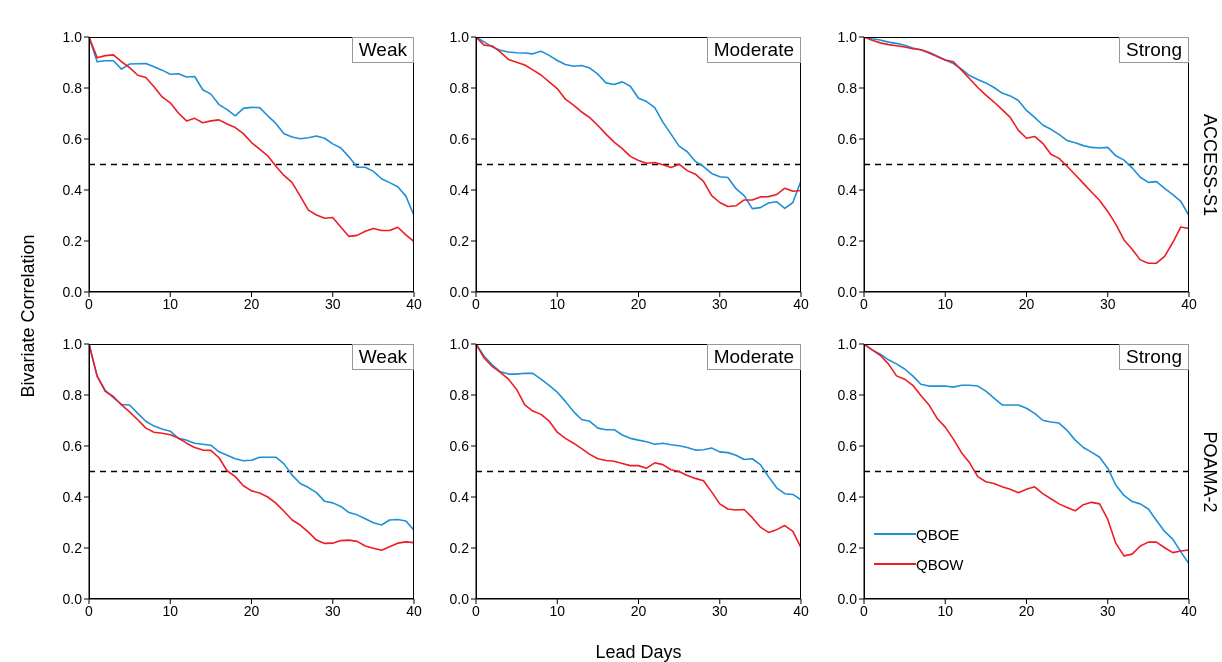 Image resolution: width=1222 pixels, height=662 pixels. Describe the element at coordinates (638, 652) in the screenshot. I see `x-axis-title: Lead Days` at that location.